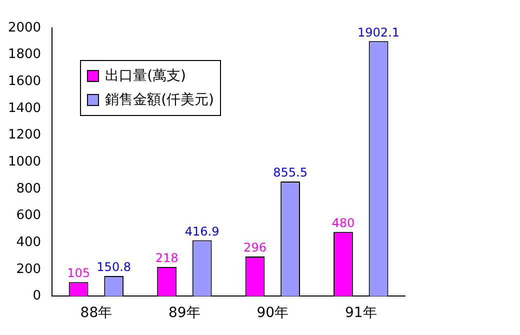 The width and height of the screenshot is (520, 335). What do you see at coordinates (29, 188) in the screenshot?
I see `y-tick-label: 800` at bounding box center [29, 188].